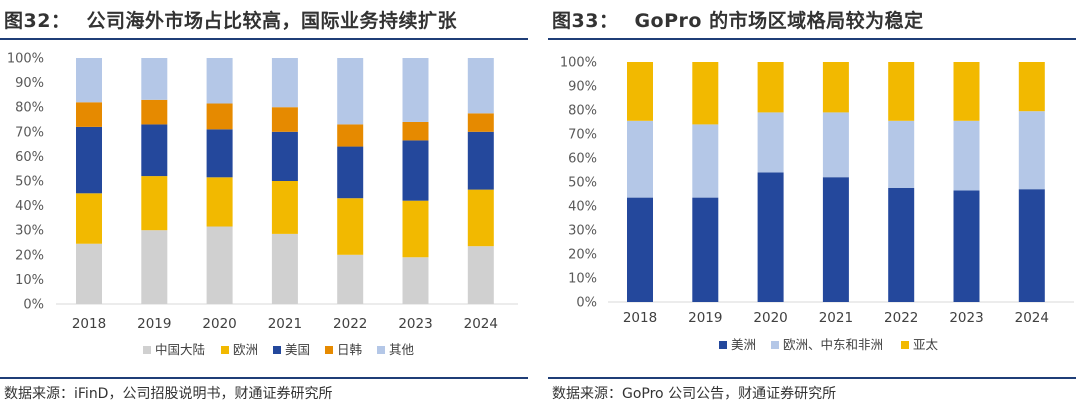  I want to click on legend-label: 欧洲、中东和非洲, so click(833, 344).